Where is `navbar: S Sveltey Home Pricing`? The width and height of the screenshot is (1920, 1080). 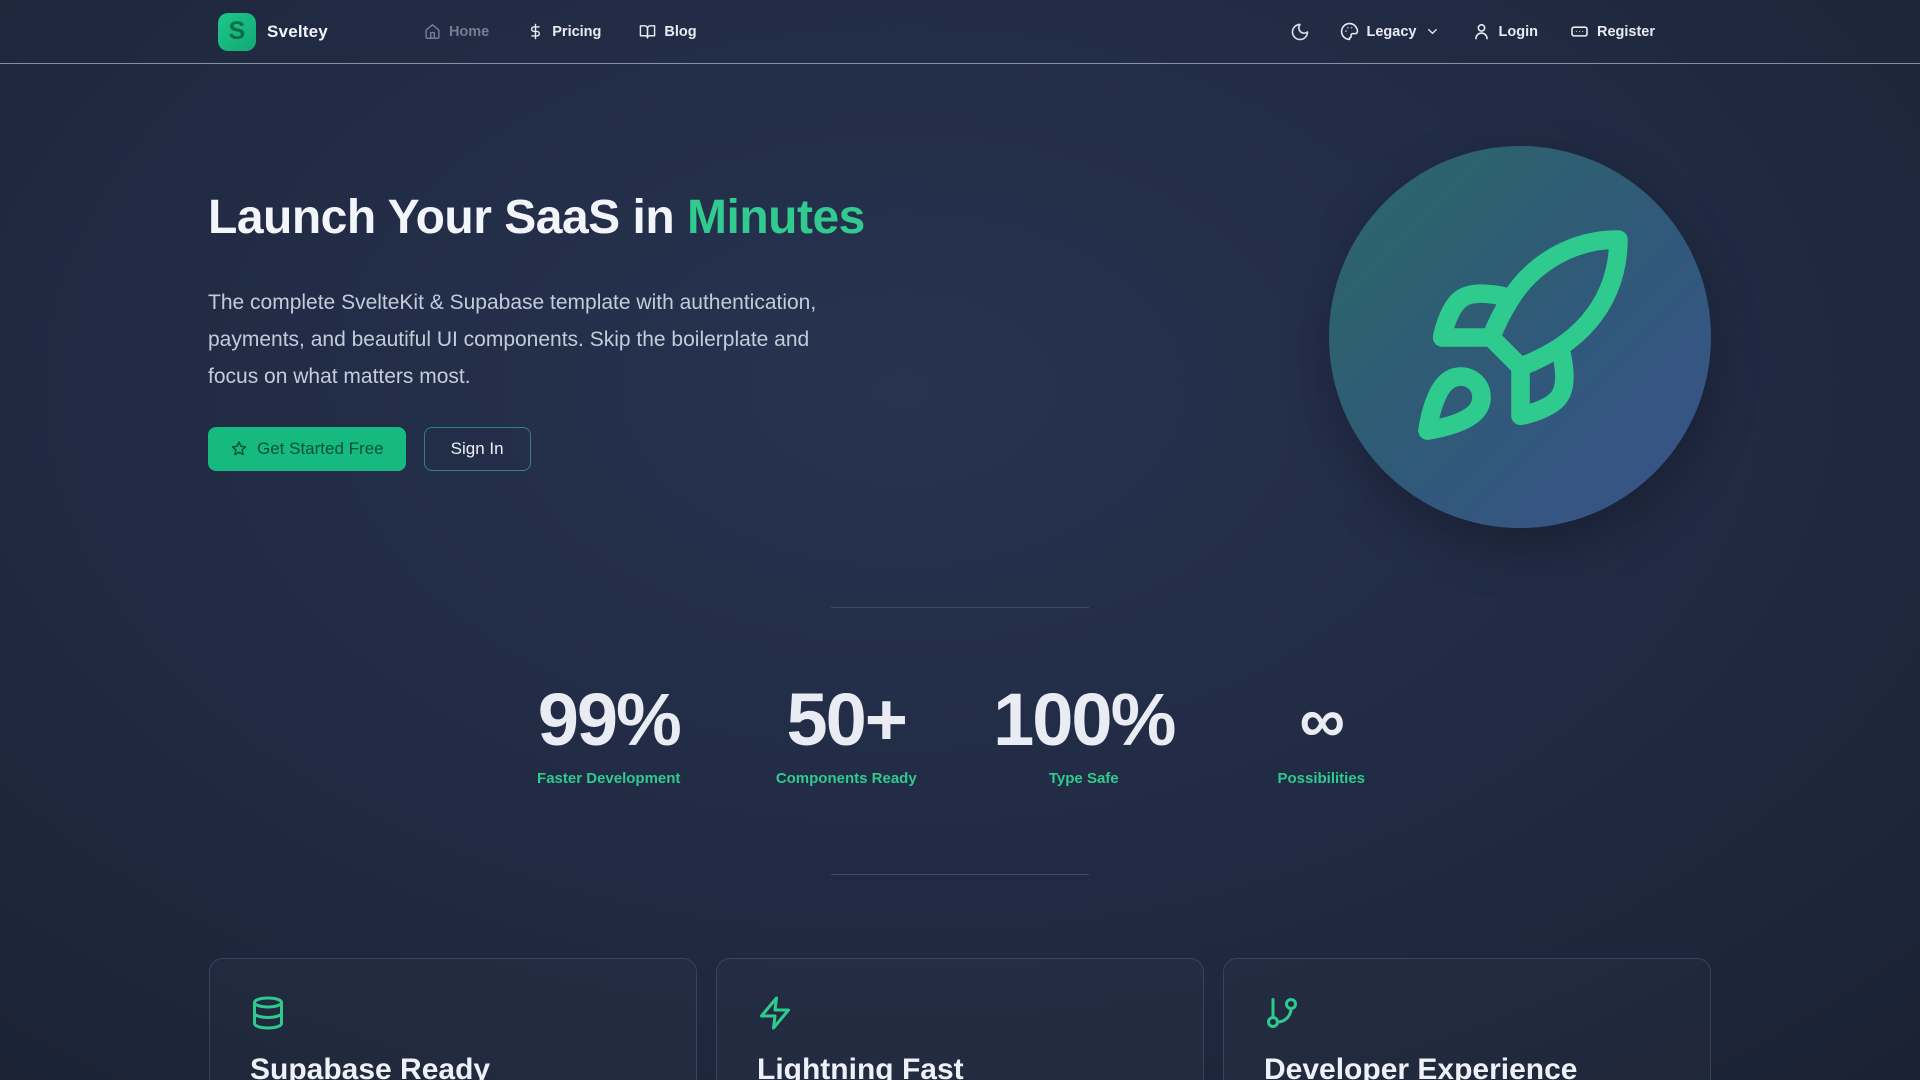 navbar: S Sveltey Home Pricing is located at coordinates (960, 32).